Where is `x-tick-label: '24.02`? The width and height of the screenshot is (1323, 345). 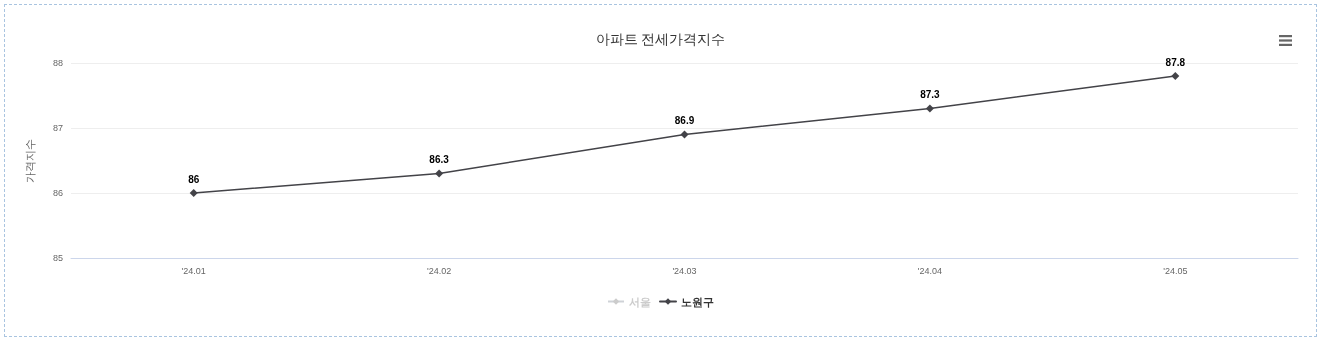 x-tick-label: '24.02 is located at coordinates (439, 270).